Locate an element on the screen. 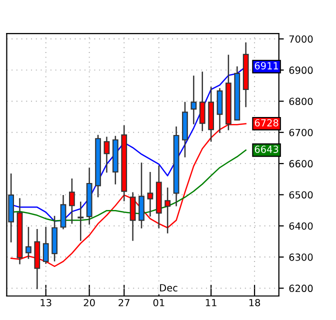  data-label: 6728 is located at coordinates (266, 122).